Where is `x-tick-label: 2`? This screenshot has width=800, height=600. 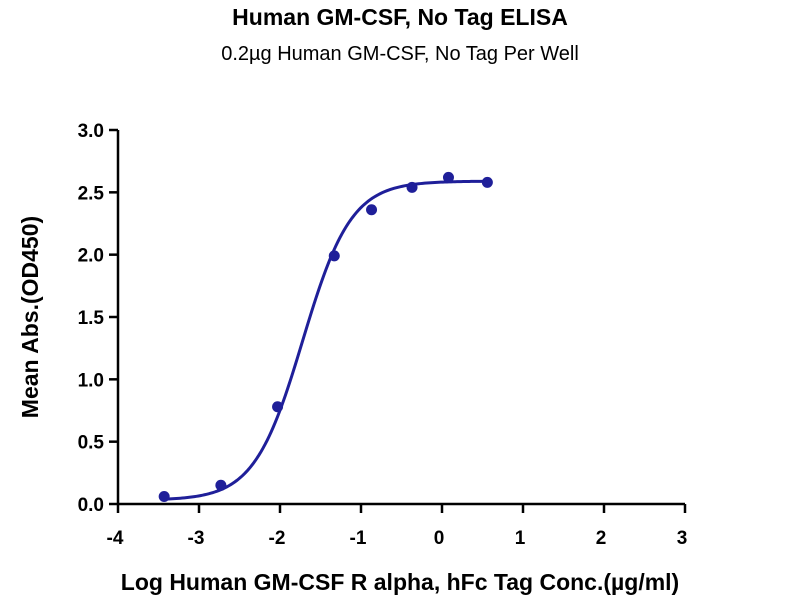 x-tick-label: 2 is located at coordinates (601, 538).